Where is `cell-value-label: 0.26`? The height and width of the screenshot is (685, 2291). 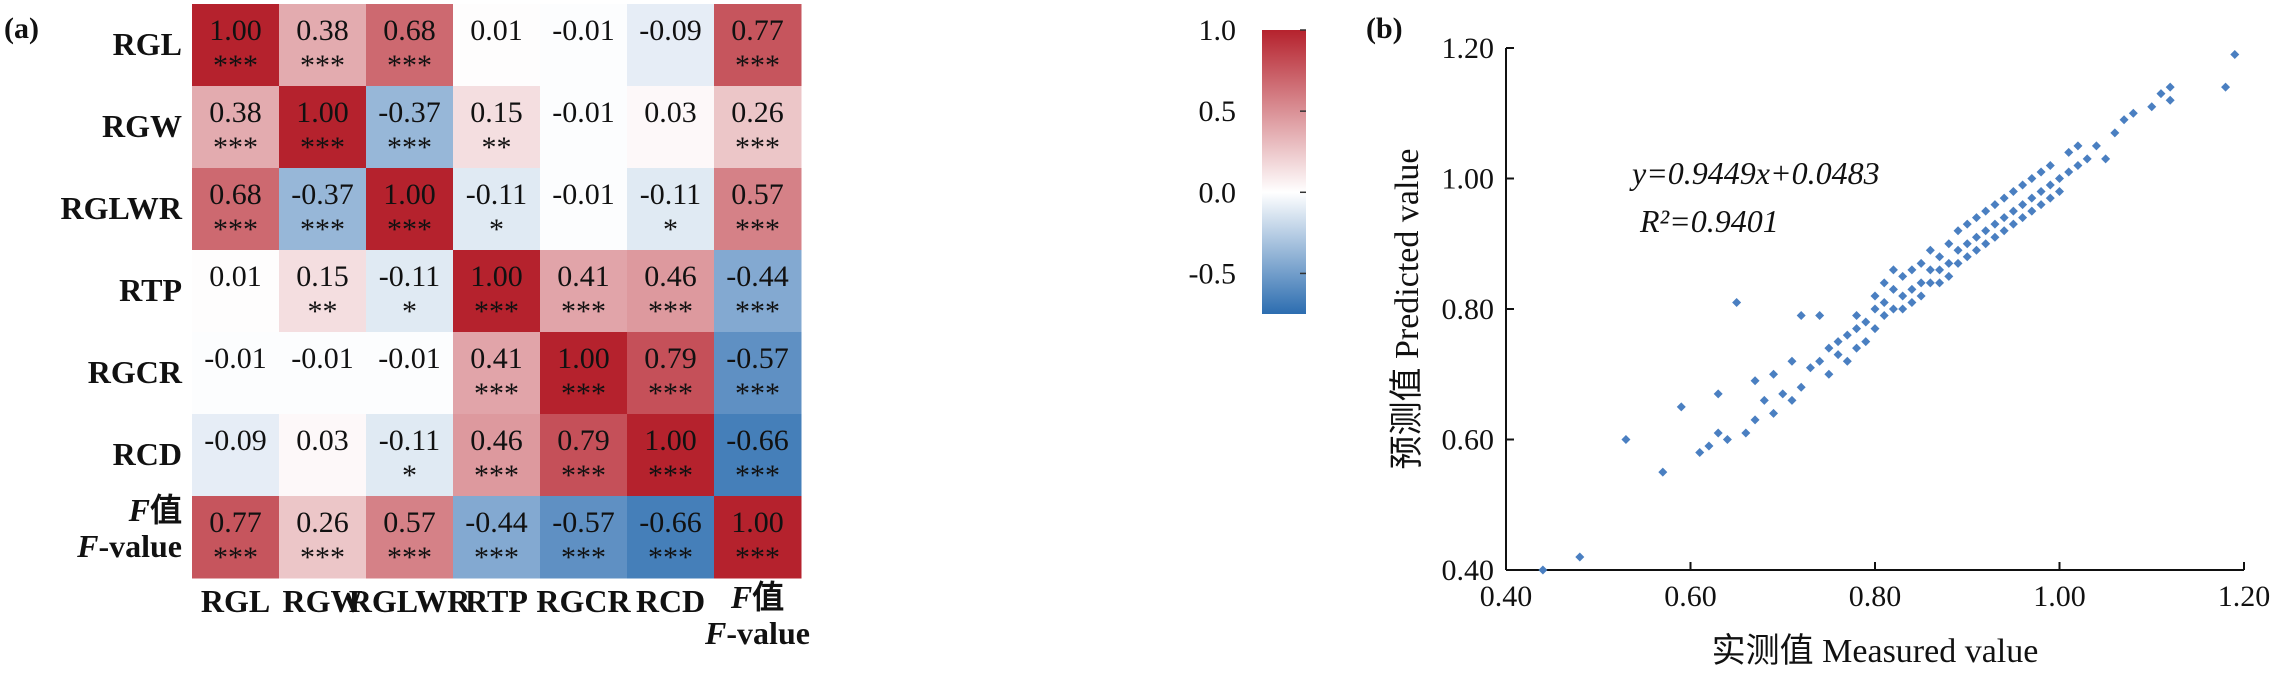
cell-value-label: 0.26 is located at coordinates (322, 522).